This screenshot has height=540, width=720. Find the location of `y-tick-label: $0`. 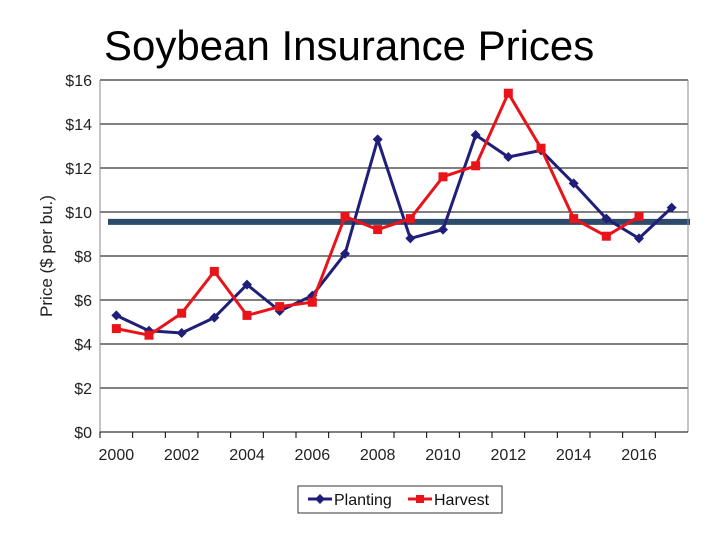

y-tick-label: $0 is located at coordinates (83, 433).